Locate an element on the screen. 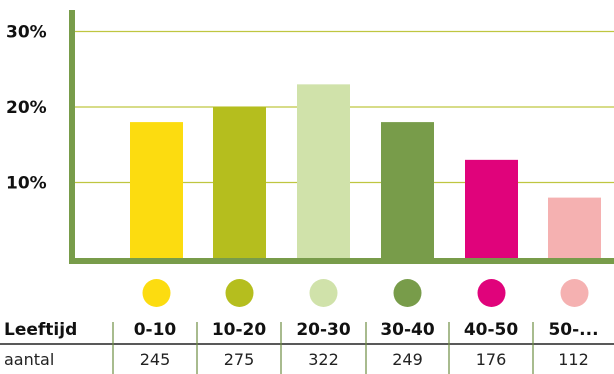 This screenshot has height=374, width=614. table-count-label: aantal is located at coordinates (29, 359).